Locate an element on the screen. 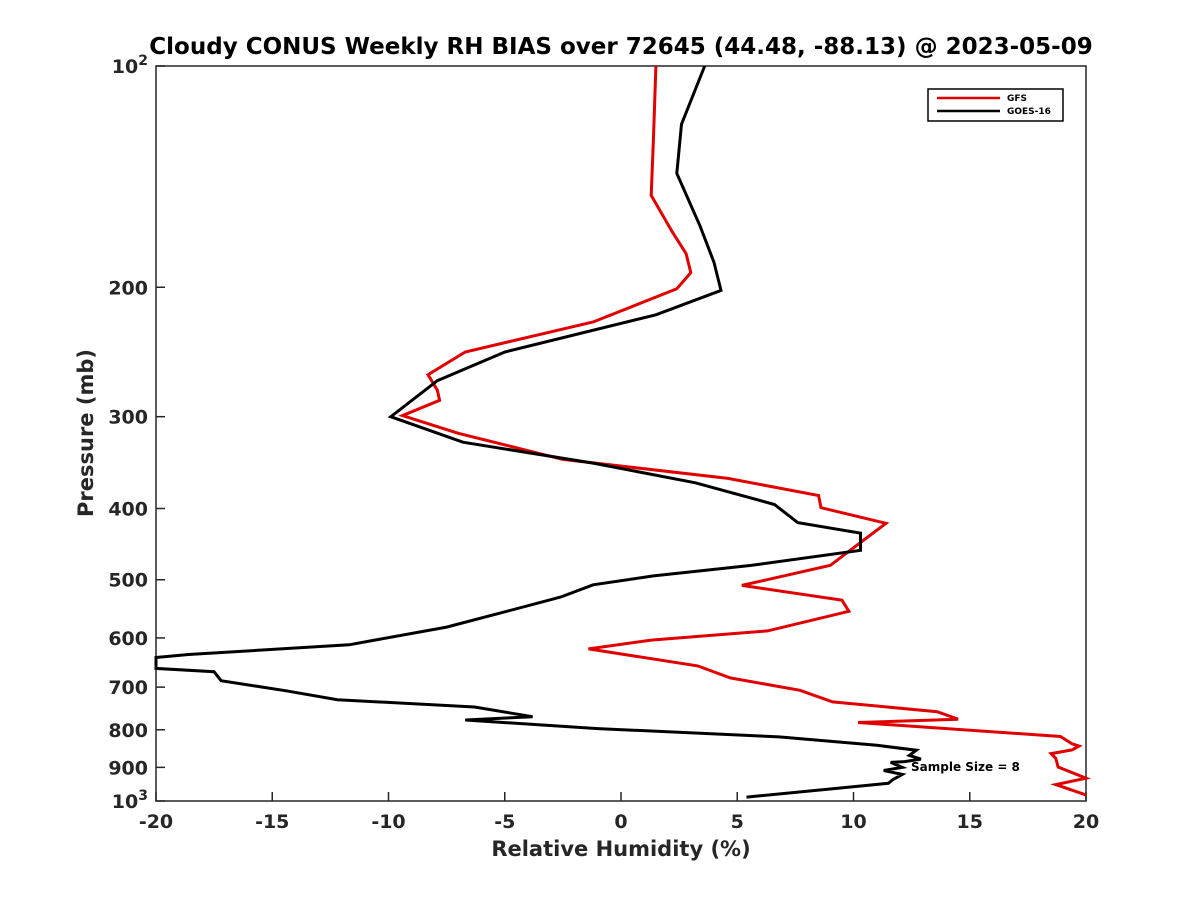 This screenshot has height=900, width=1200. y-tick-label: 10³ is located at coordinates (130, 800).